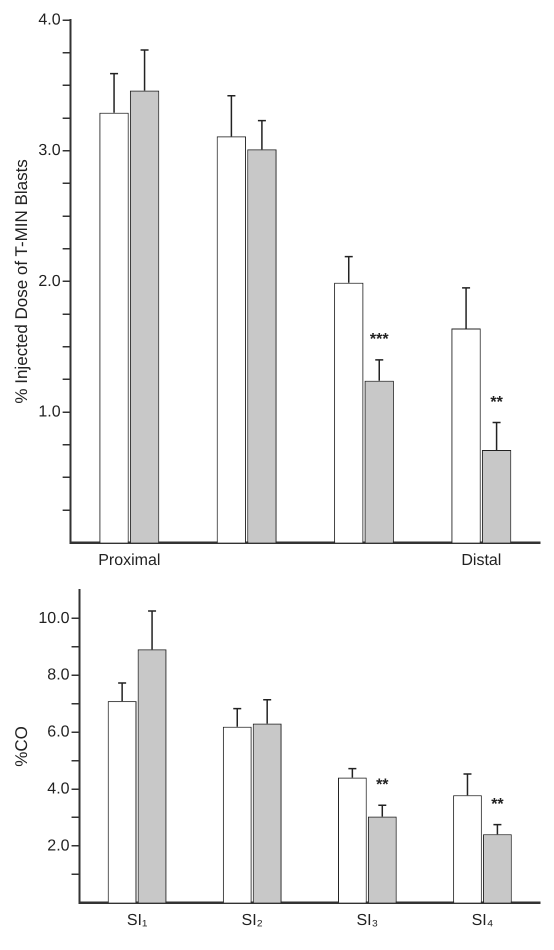  I want to click on y-tick-label: 8.0, so click(58, 675).